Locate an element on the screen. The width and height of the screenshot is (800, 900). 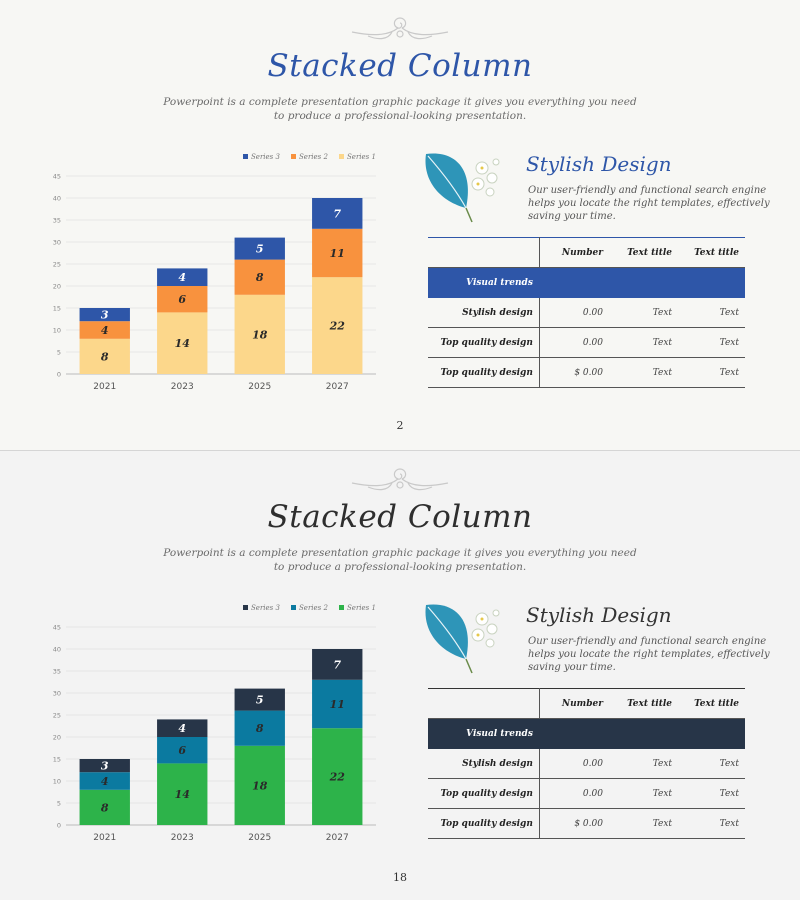
table-cell: Stylish design is located at coordinates (484, 312).